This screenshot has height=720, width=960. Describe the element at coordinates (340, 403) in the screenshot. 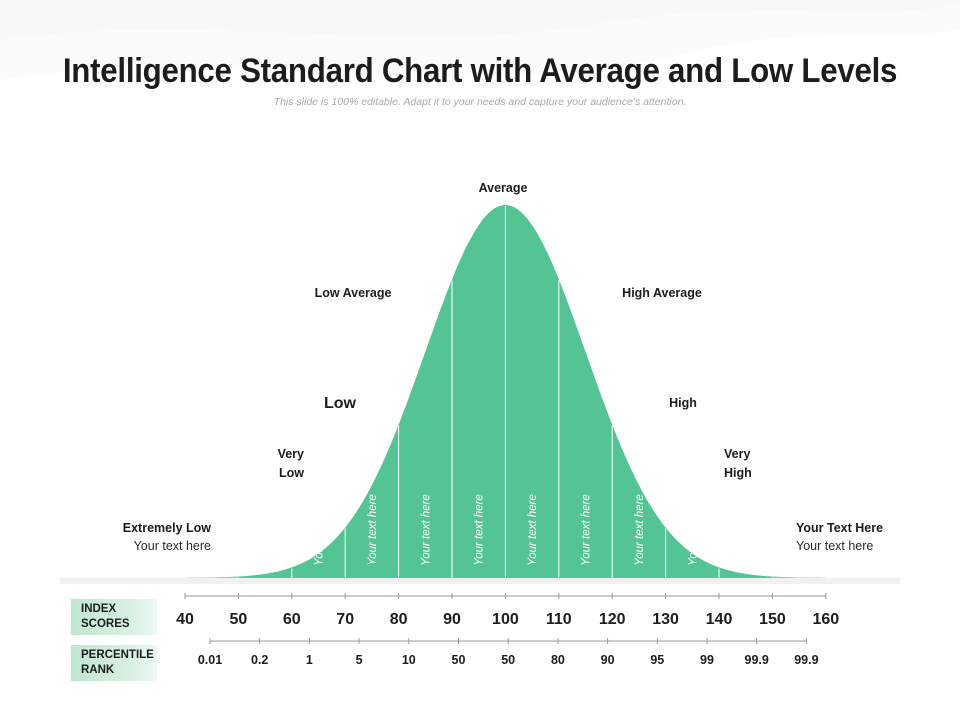

I see `category-label-low: Low` at that location.